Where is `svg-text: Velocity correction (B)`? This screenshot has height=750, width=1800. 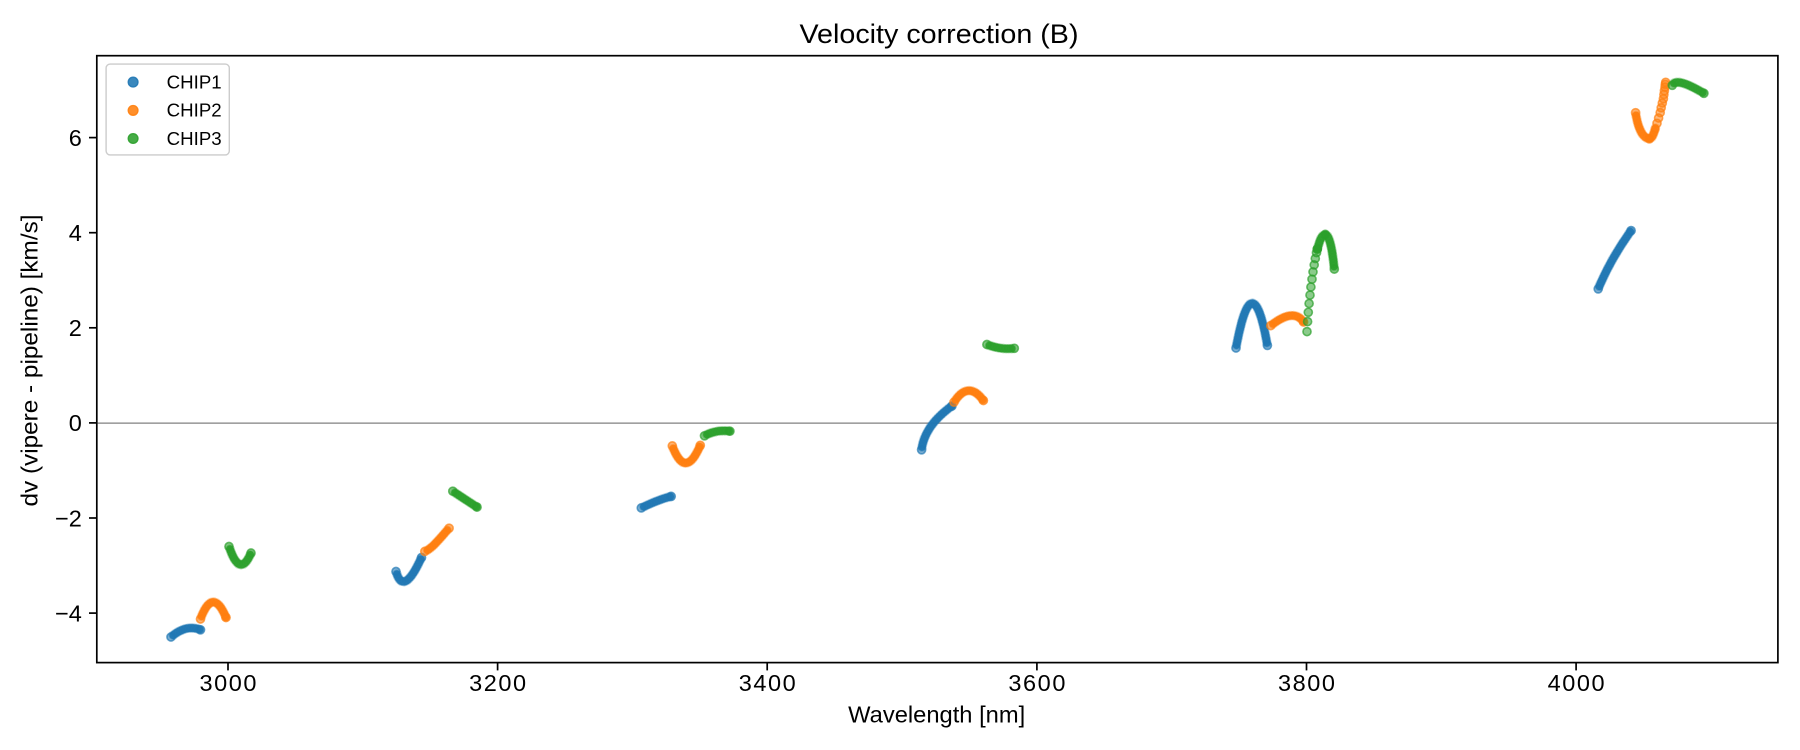 svg-text: Velocity correction (B) is located at coordinates (939, 34).